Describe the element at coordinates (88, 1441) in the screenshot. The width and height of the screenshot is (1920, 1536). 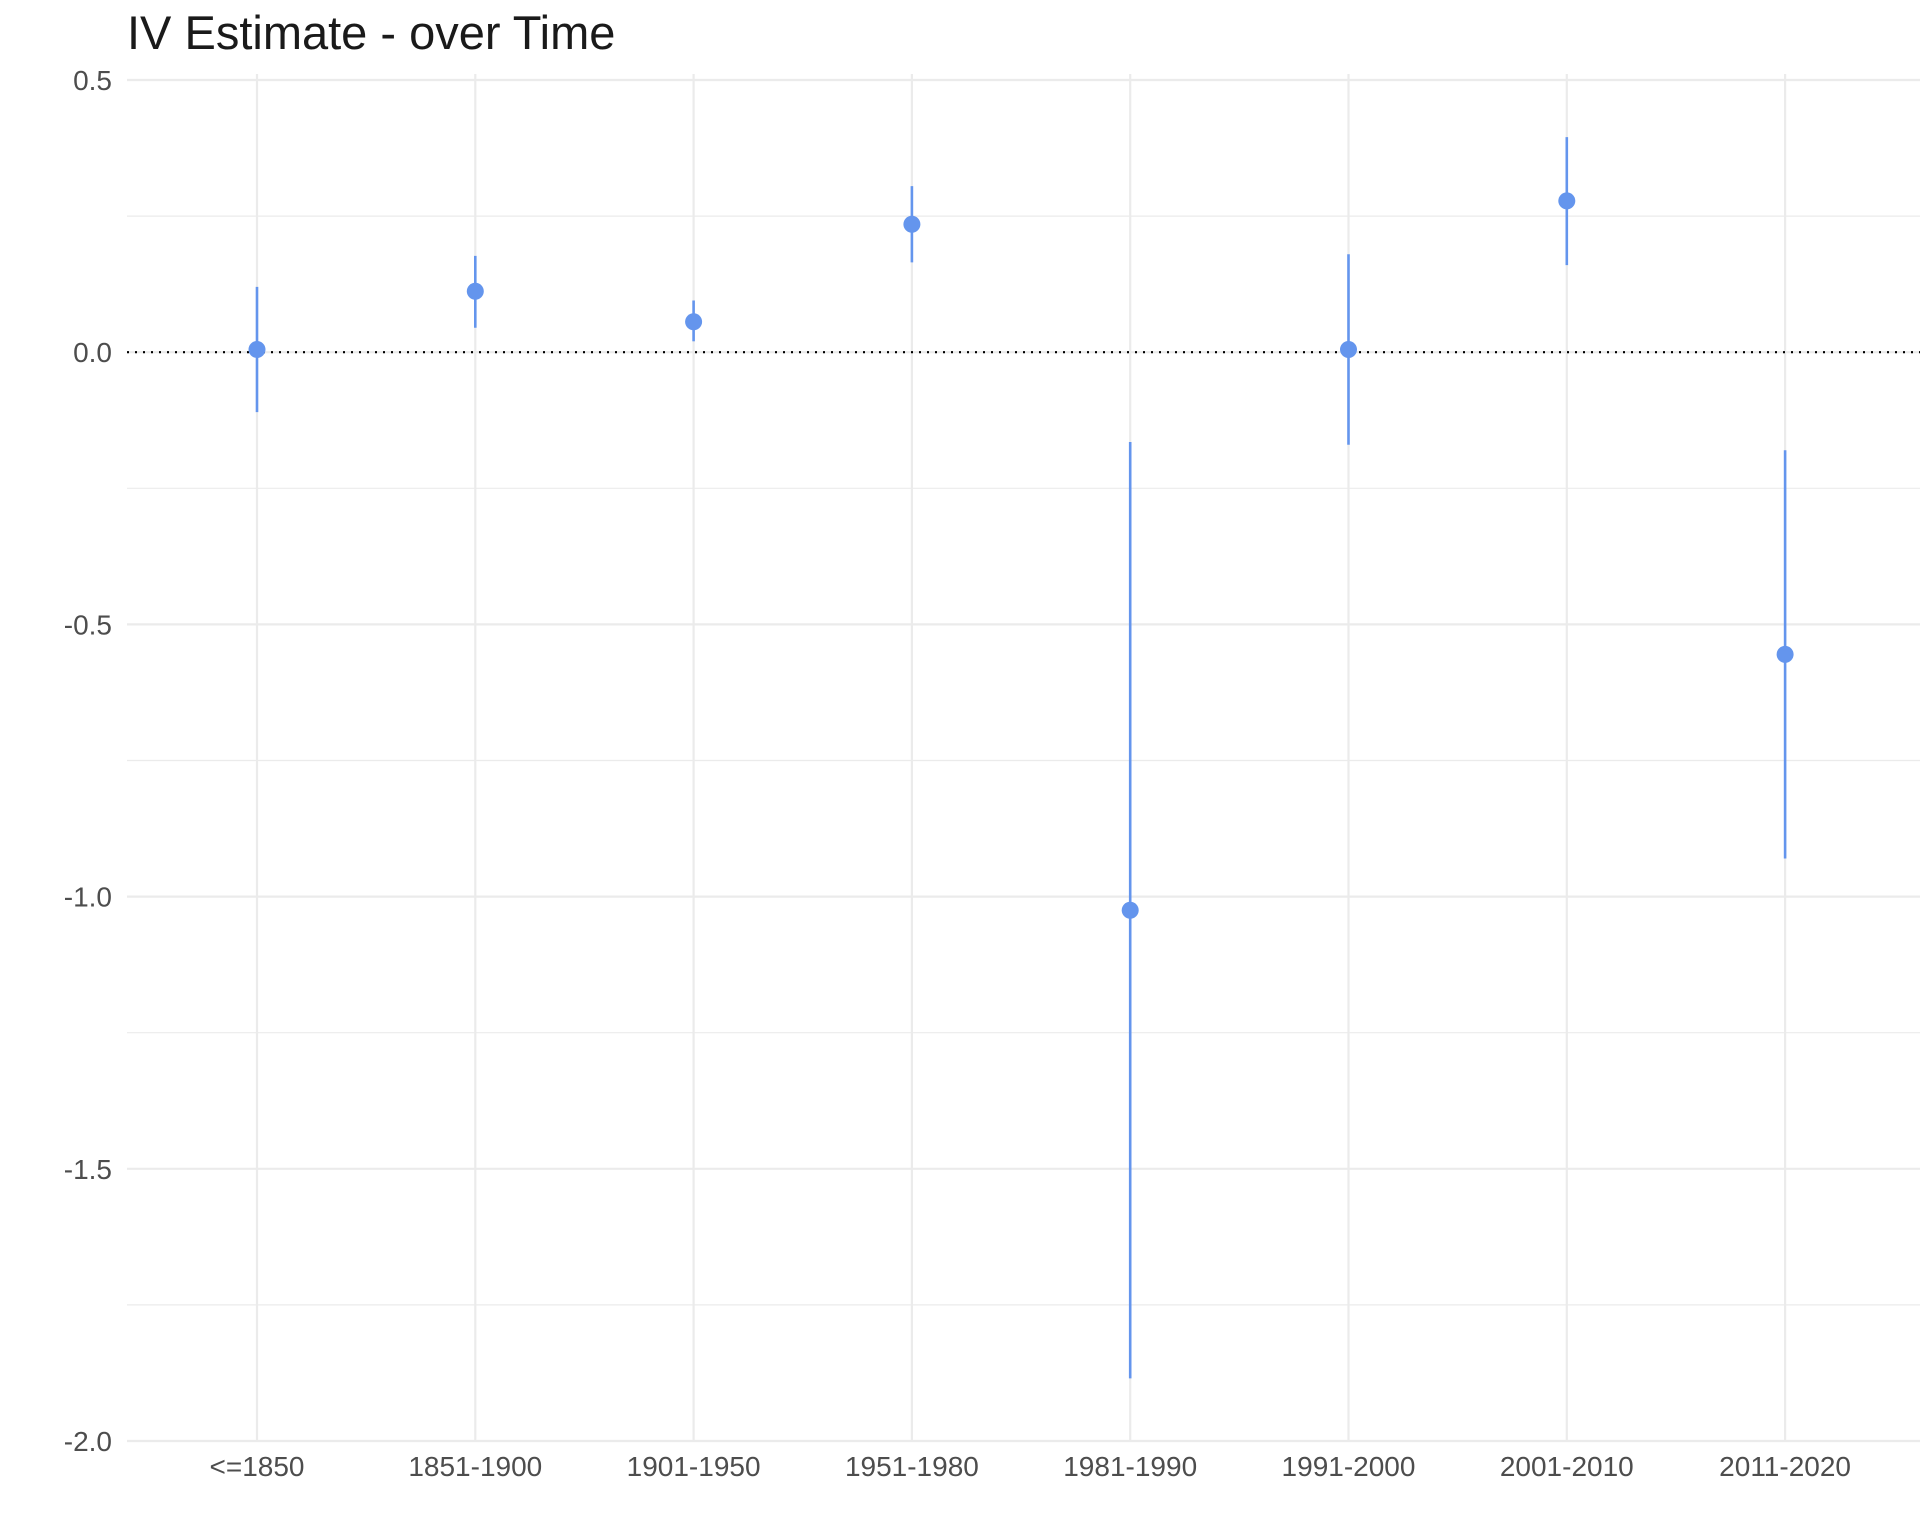
I see `y-tick-label: -2.0` at that location.